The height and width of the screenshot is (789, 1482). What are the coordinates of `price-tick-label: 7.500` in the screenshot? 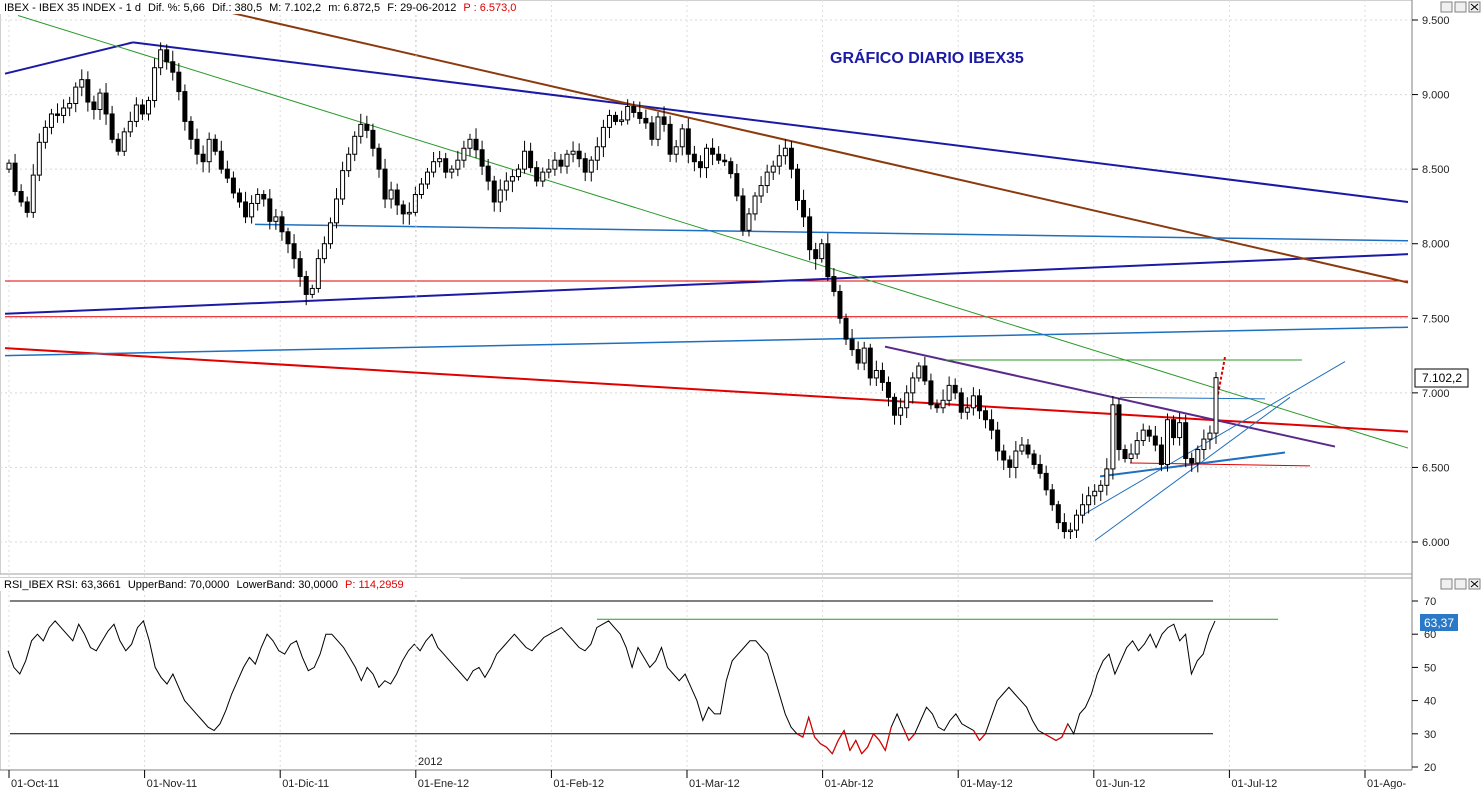 It's located at (1436, 319).